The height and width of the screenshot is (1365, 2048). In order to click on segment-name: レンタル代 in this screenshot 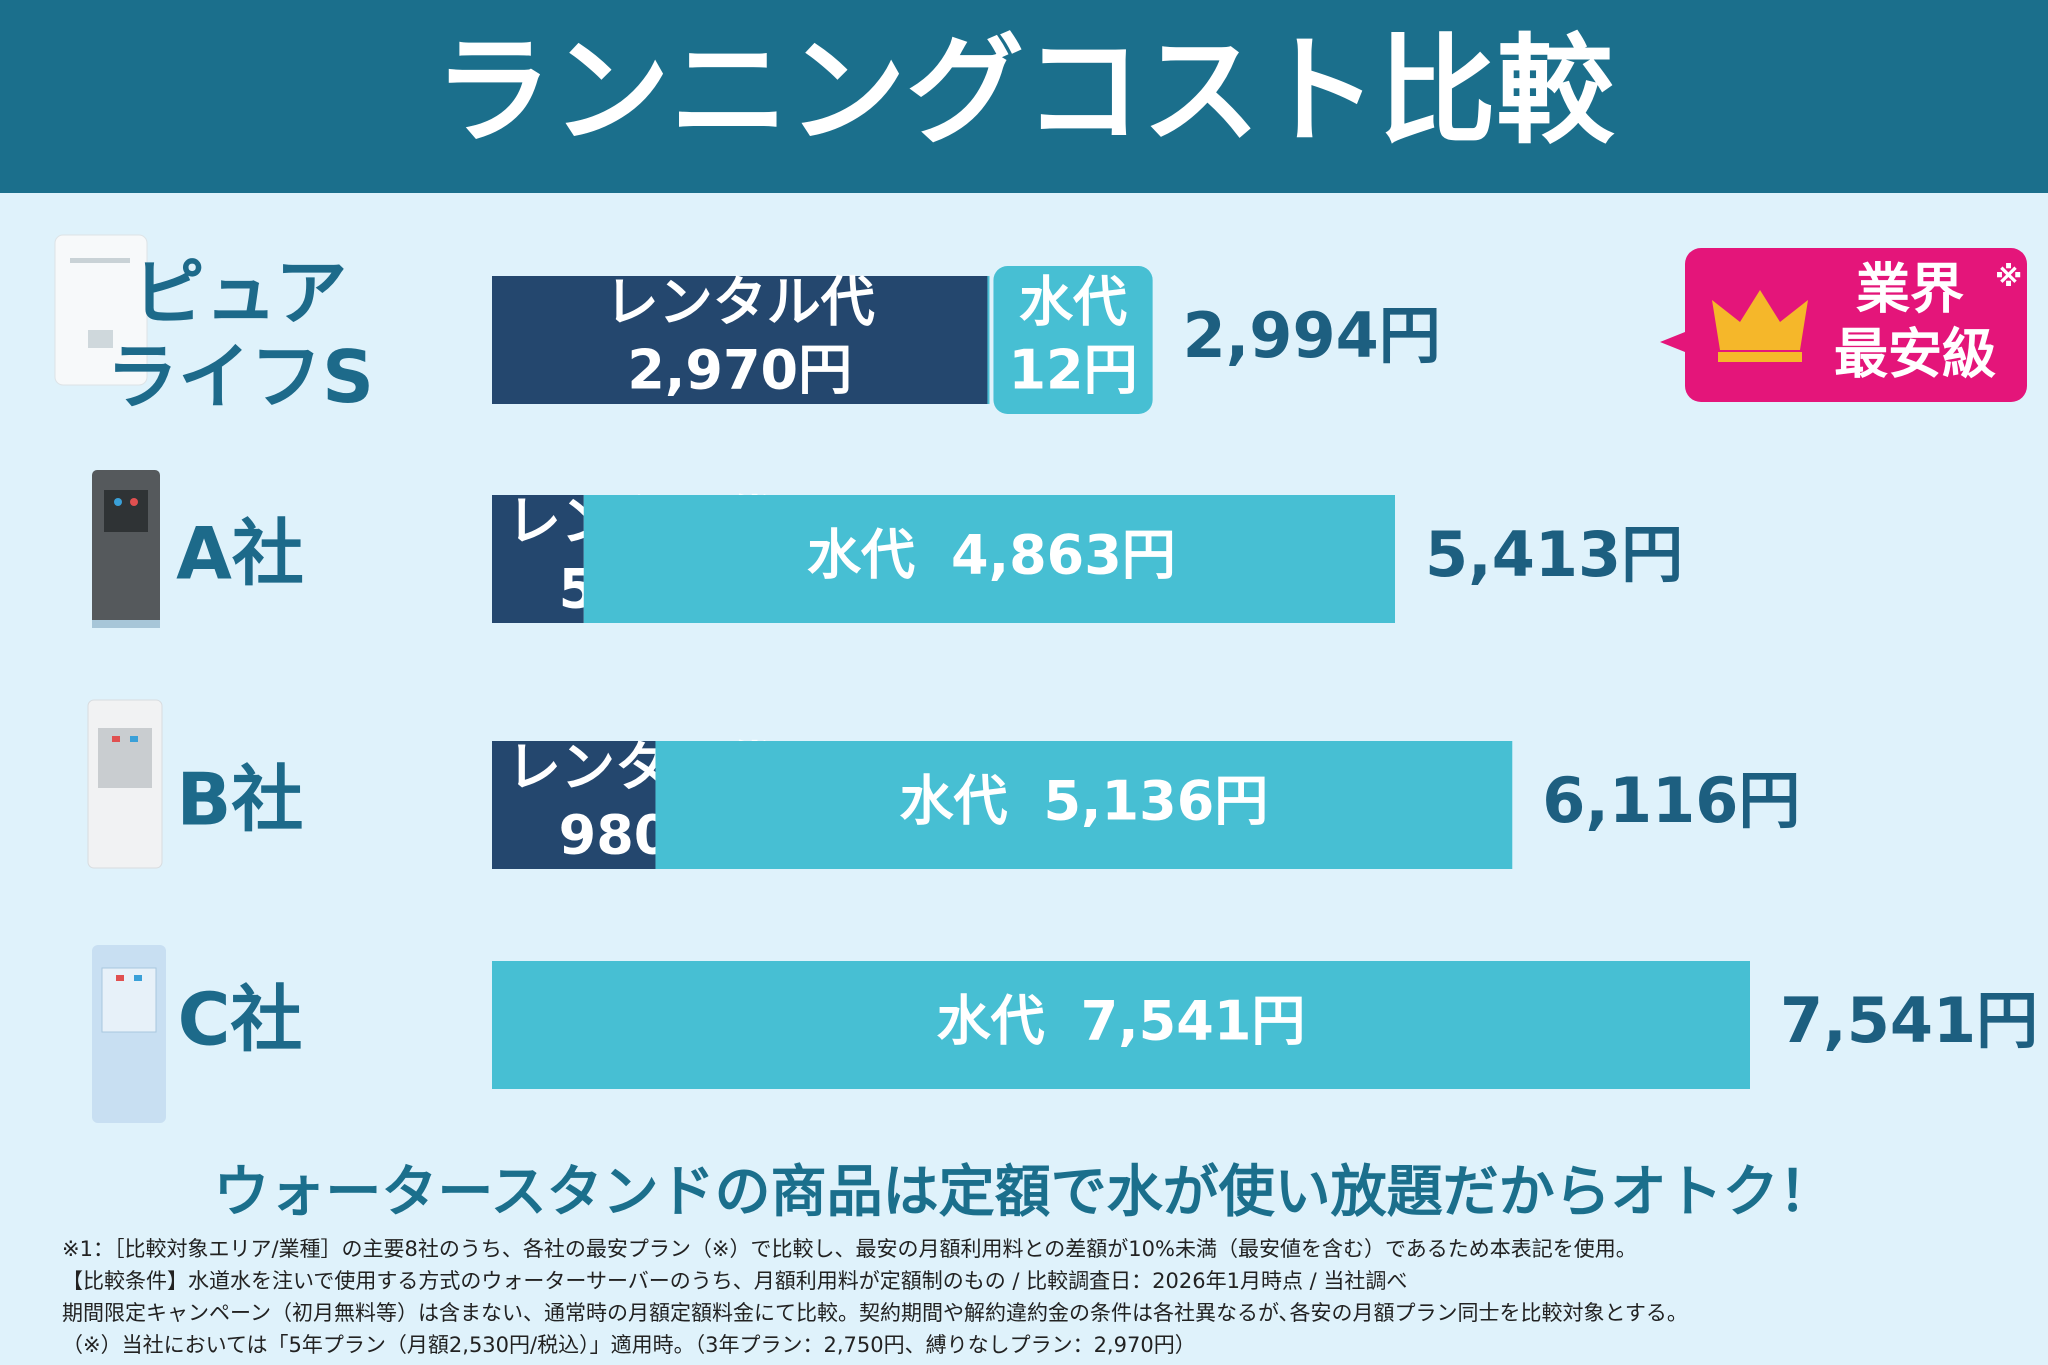, I will do `click(740, 302)`.